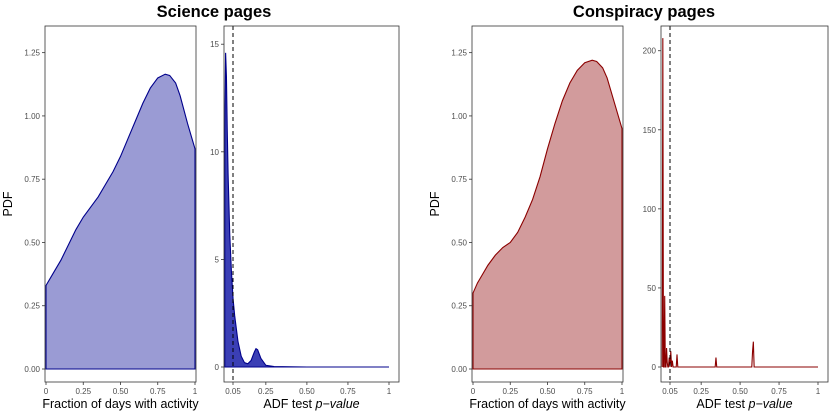 The image size is (830, 415). What do you see at coordinates (459, 179) in the screenshot?
I see `con-activity-ytick-label: 0.75` at bounding box center [459, 179].